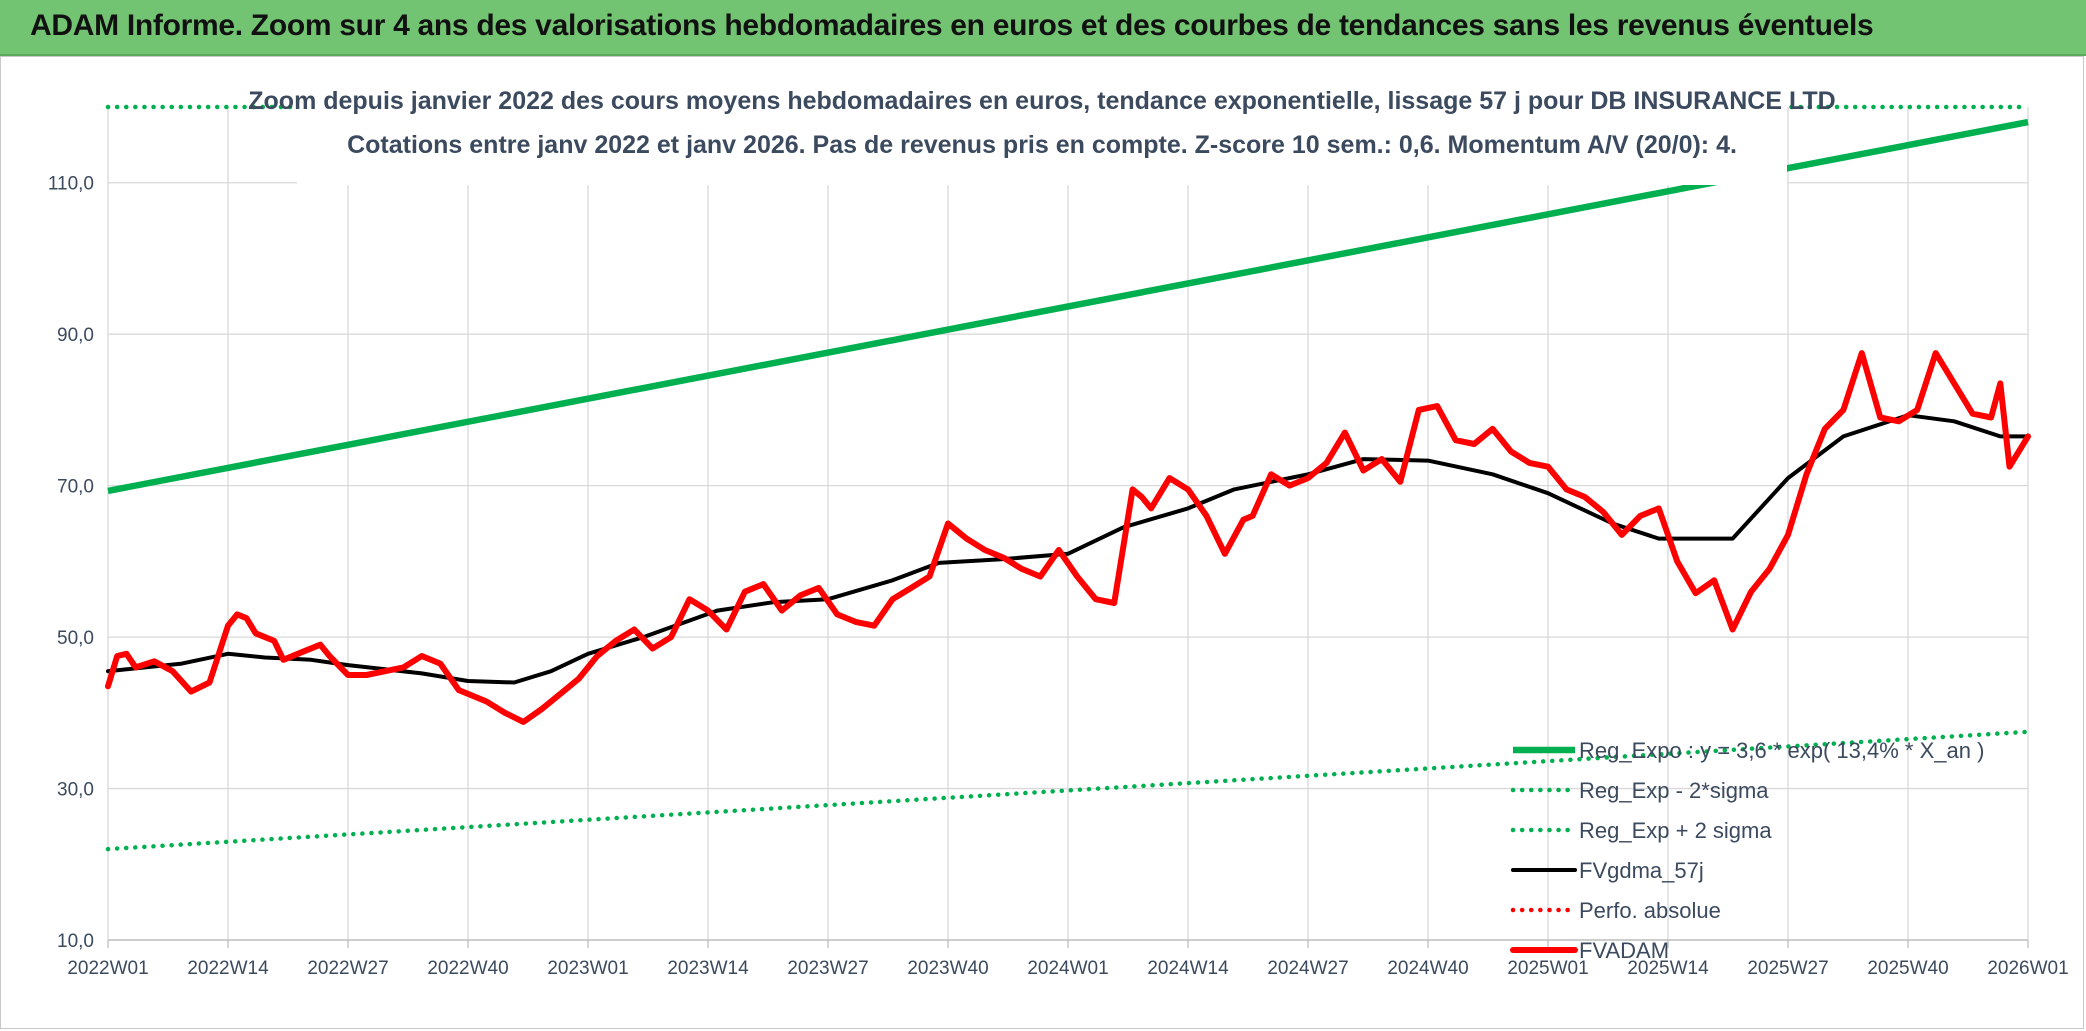  Describe the element at coordinates (1624, 950) in the screenshot. I see `legend-label-5: FVADAM` at that location.